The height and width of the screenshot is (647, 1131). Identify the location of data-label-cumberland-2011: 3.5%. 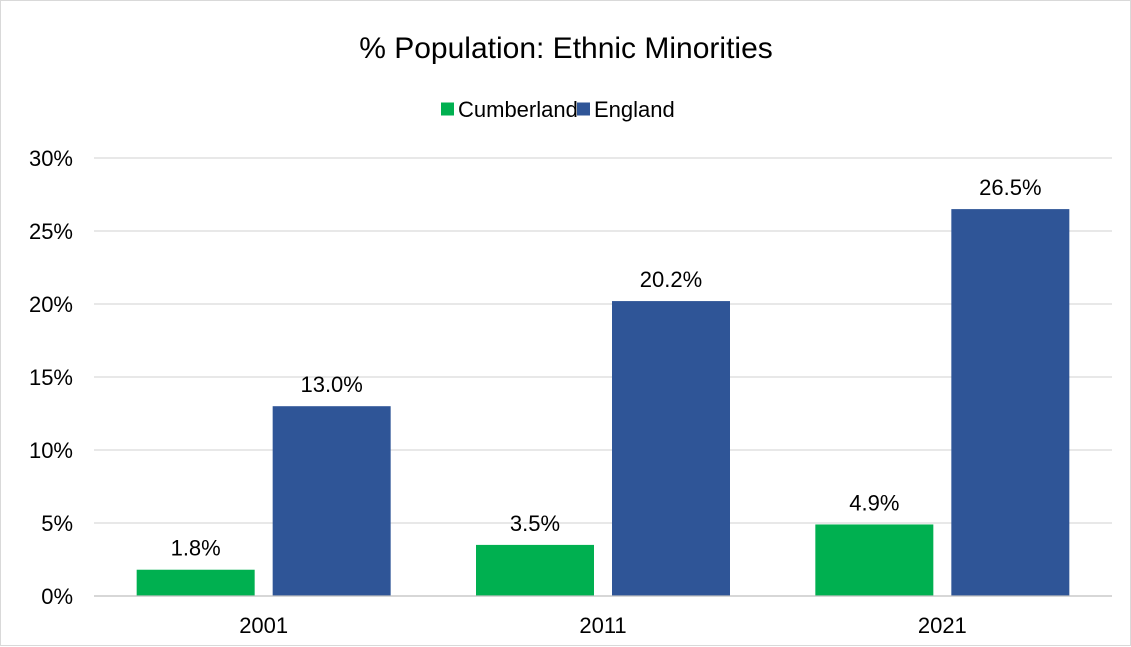
(535, 523).